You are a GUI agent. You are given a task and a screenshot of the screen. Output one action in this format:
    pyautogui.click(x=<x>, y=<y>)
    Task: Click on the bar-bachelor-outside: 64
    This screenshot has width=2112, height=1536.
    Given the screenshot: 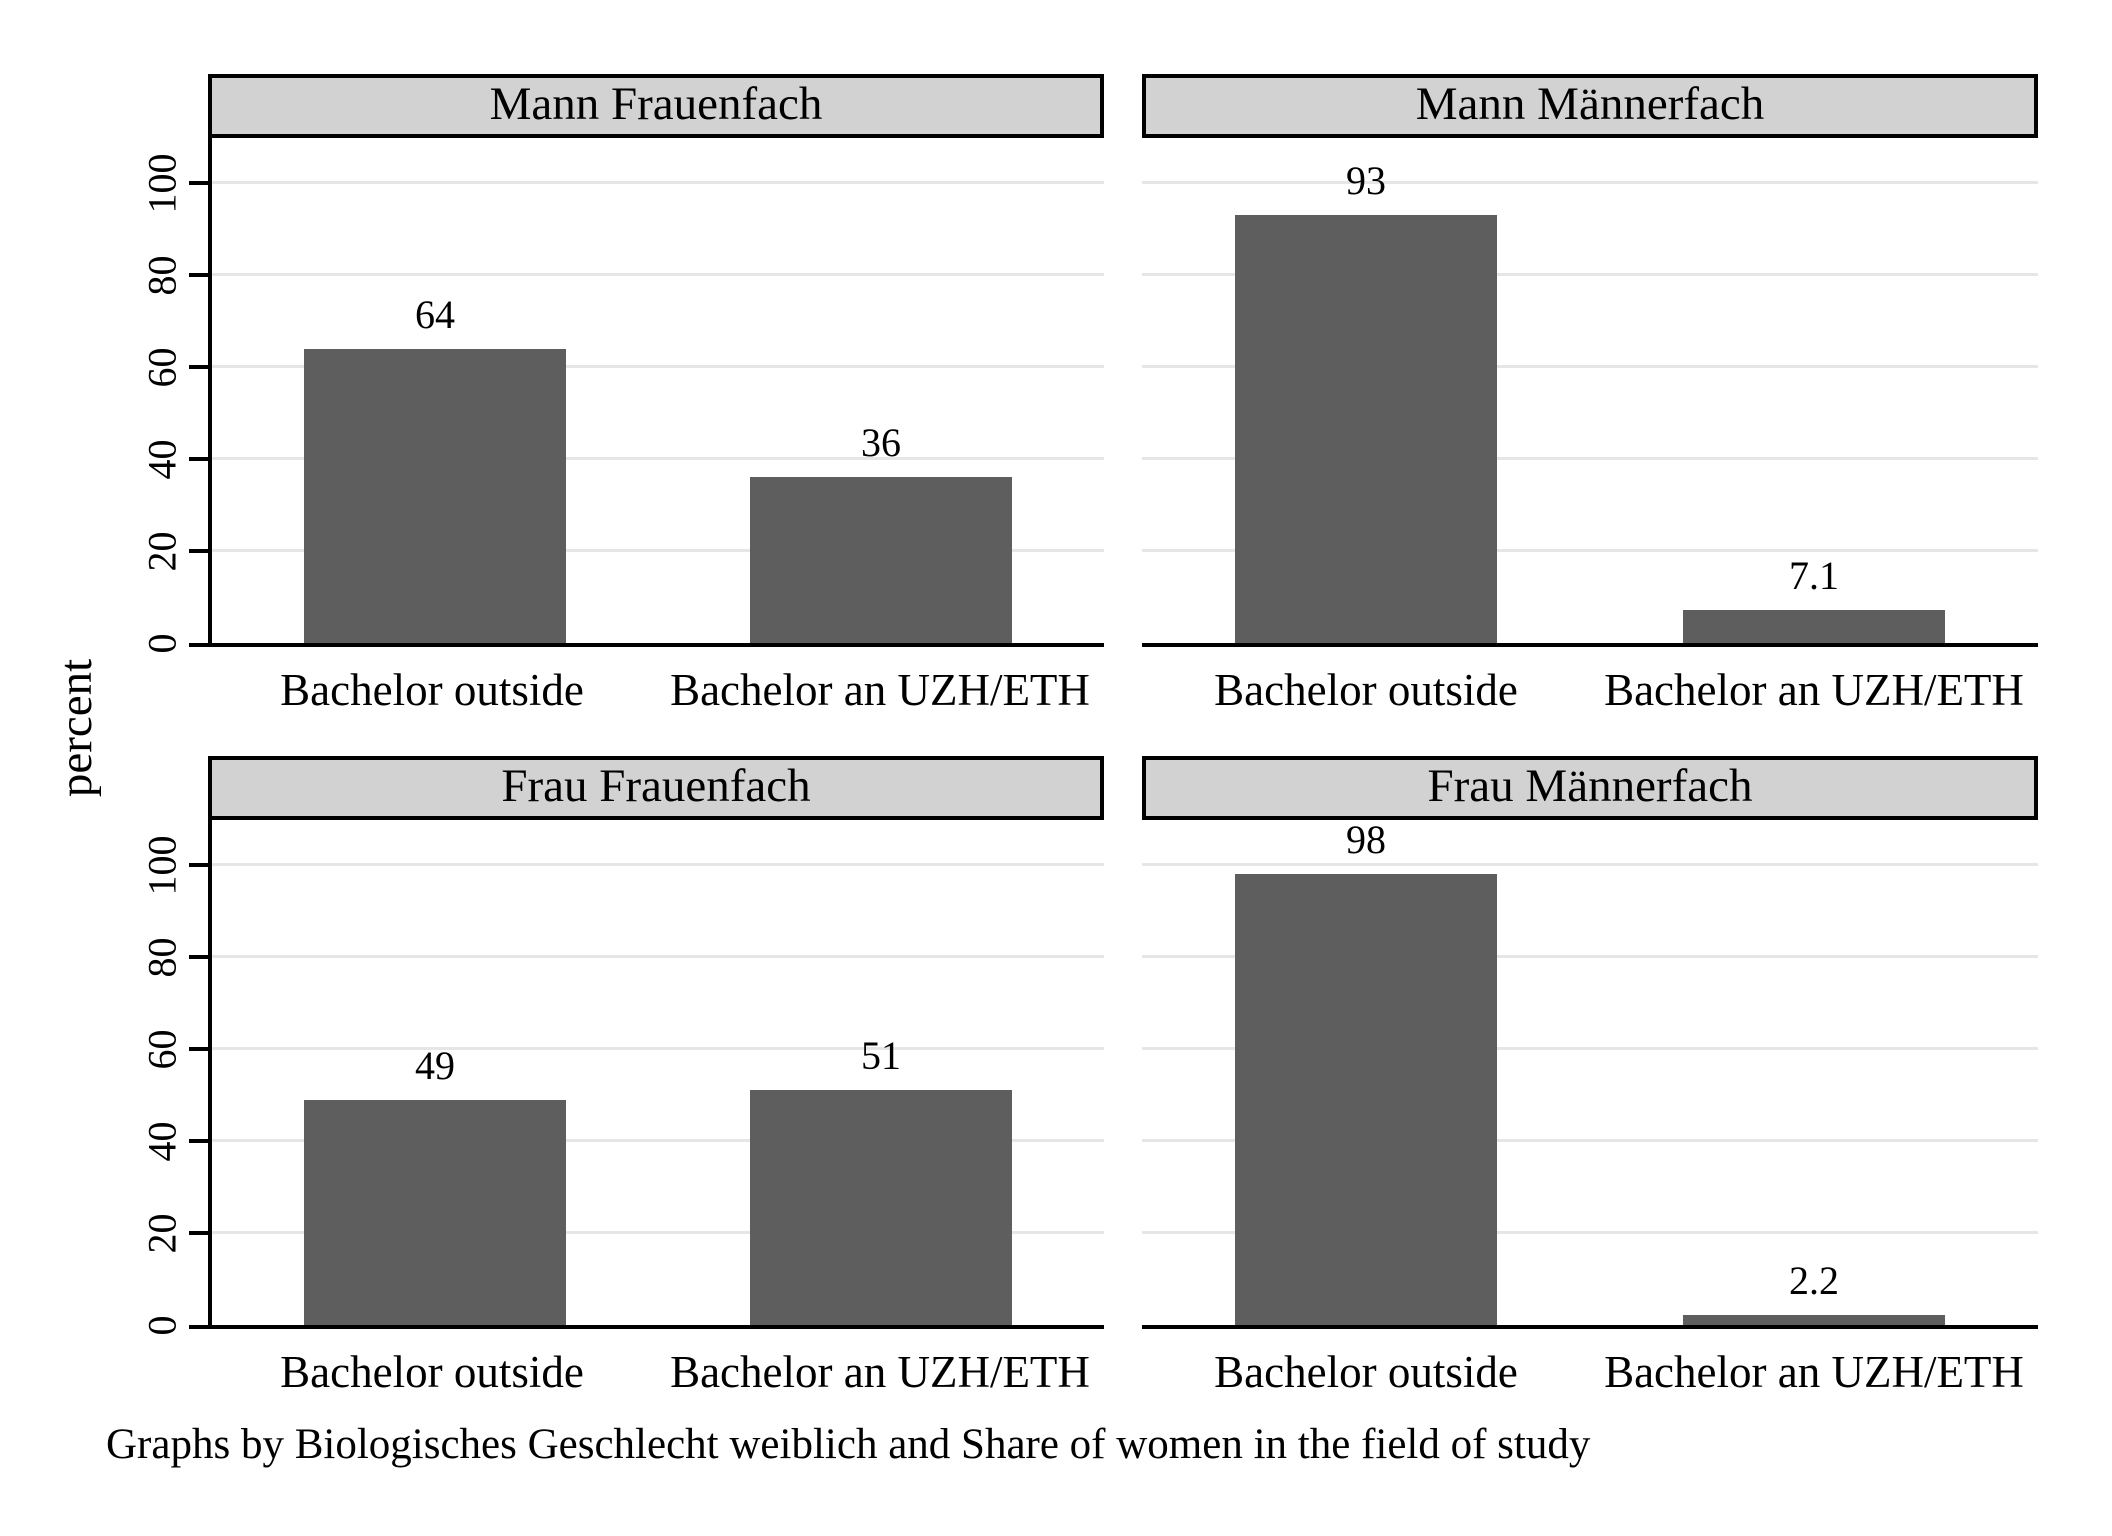 What is the action you would take?
    pyautogui.click(x=435, y=468)
    